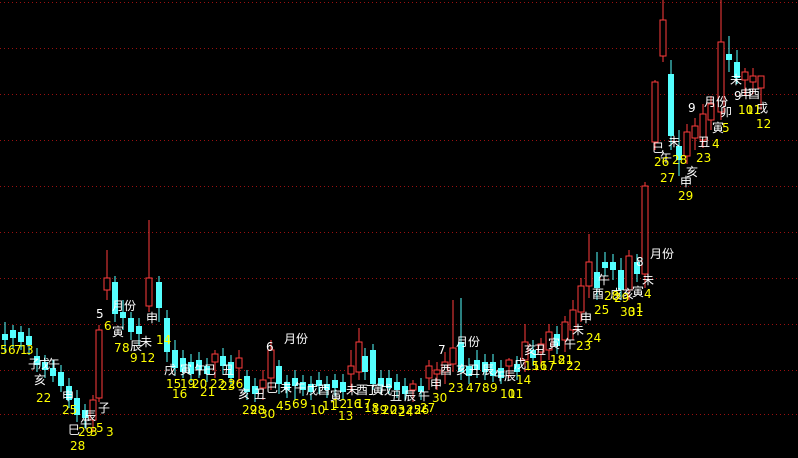 This screenshot has width=798, height=458. Describe the element at coordinates (586, 318) in the screenshot. I see `marker-label-52: 申` at that location.